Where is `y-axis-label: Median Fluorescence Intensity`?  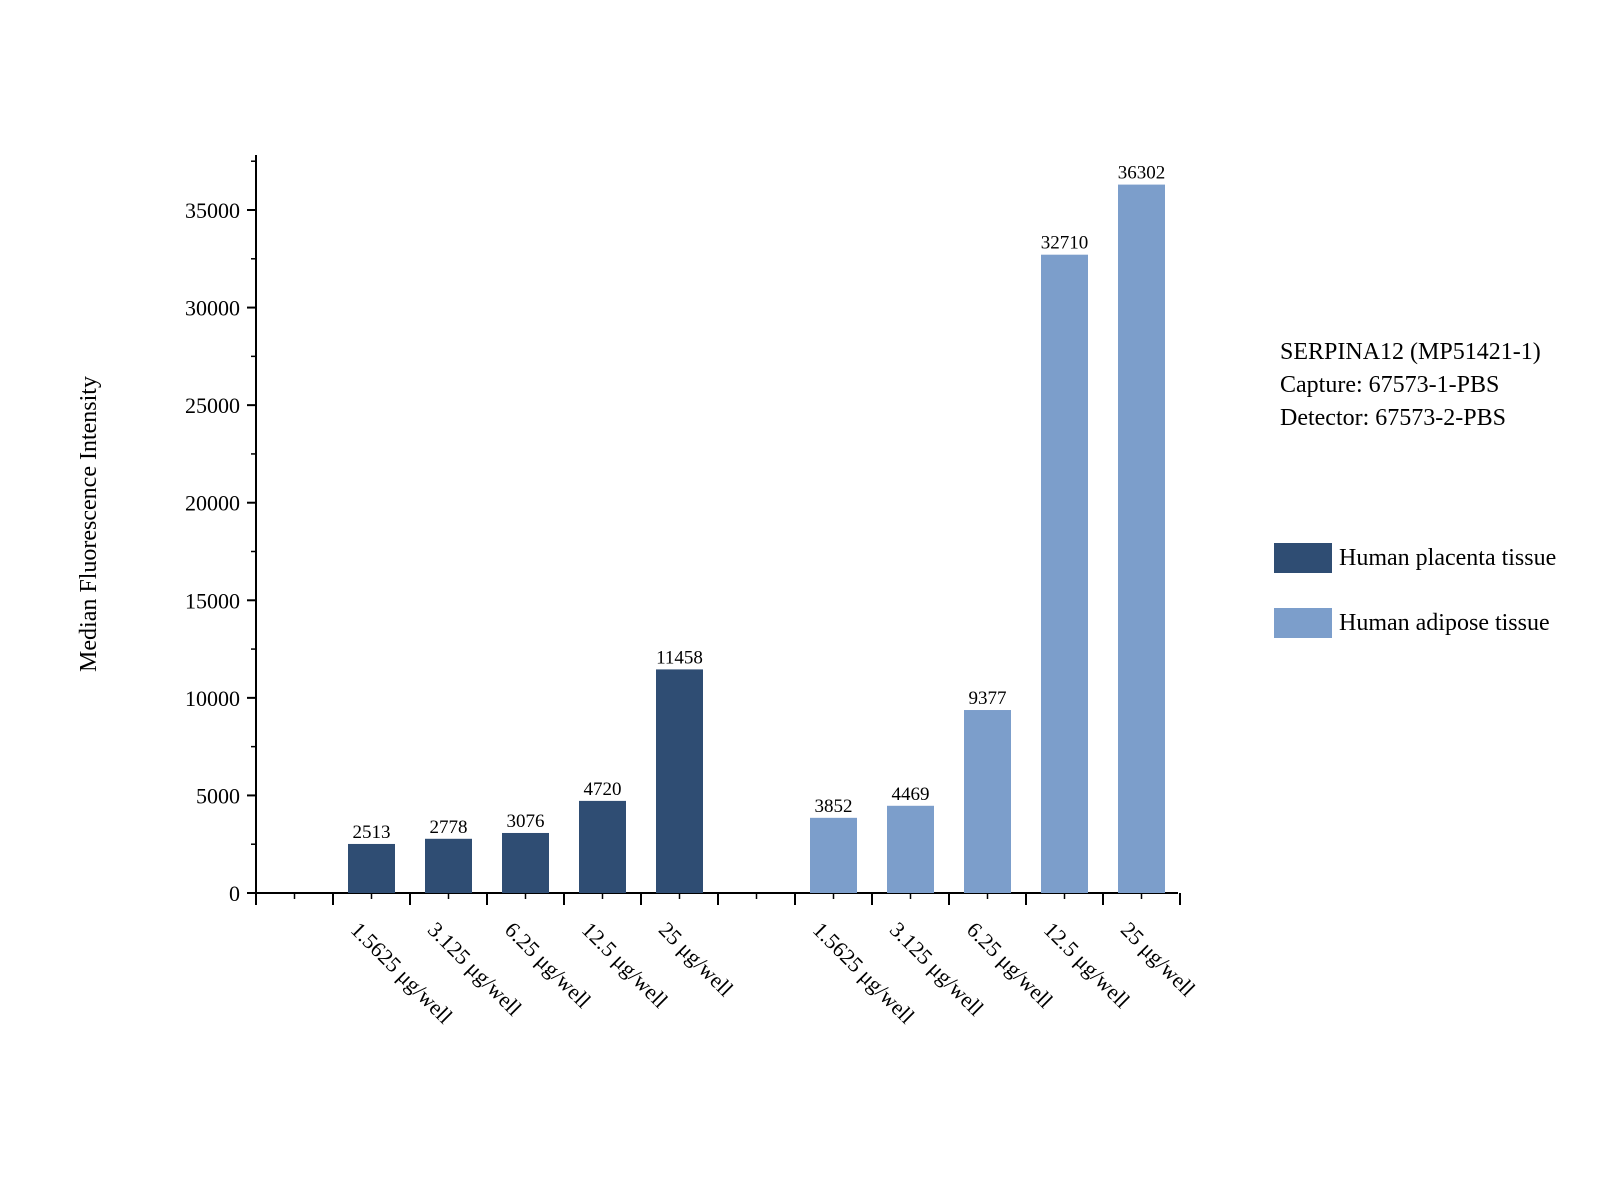 y-axis-label: Median Fluorescence Intensity is located at coordinates (89, 524).